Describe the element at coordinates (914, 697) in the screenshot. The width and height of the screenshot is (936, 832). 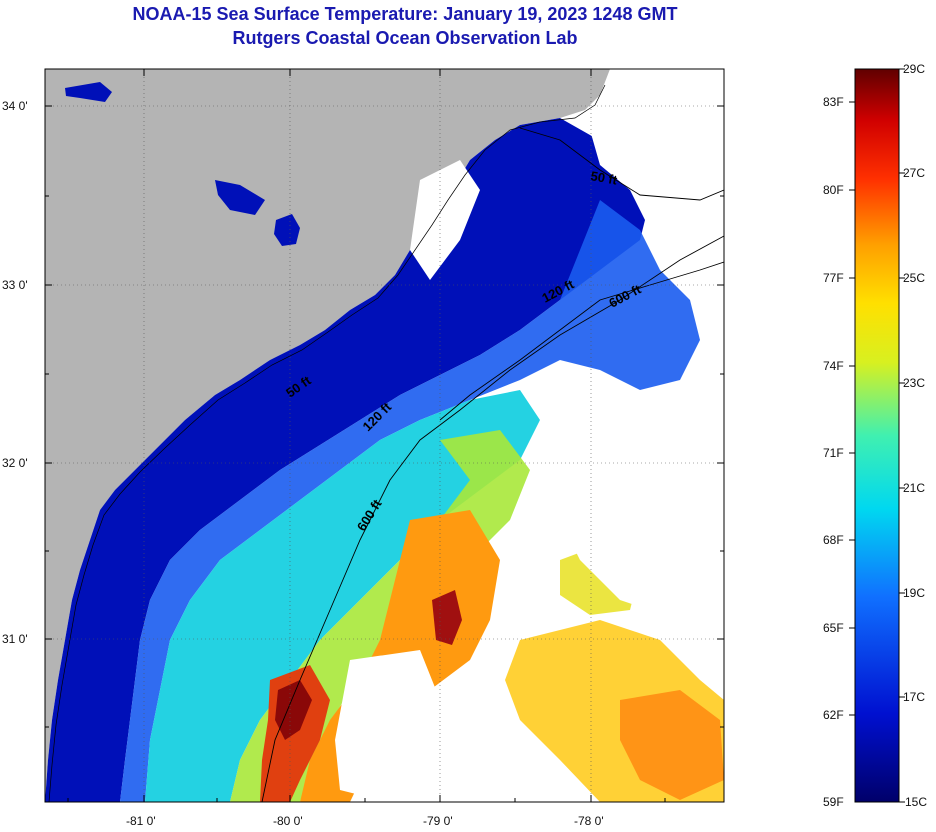
I see `cbar-c-17: 17C` at that location.